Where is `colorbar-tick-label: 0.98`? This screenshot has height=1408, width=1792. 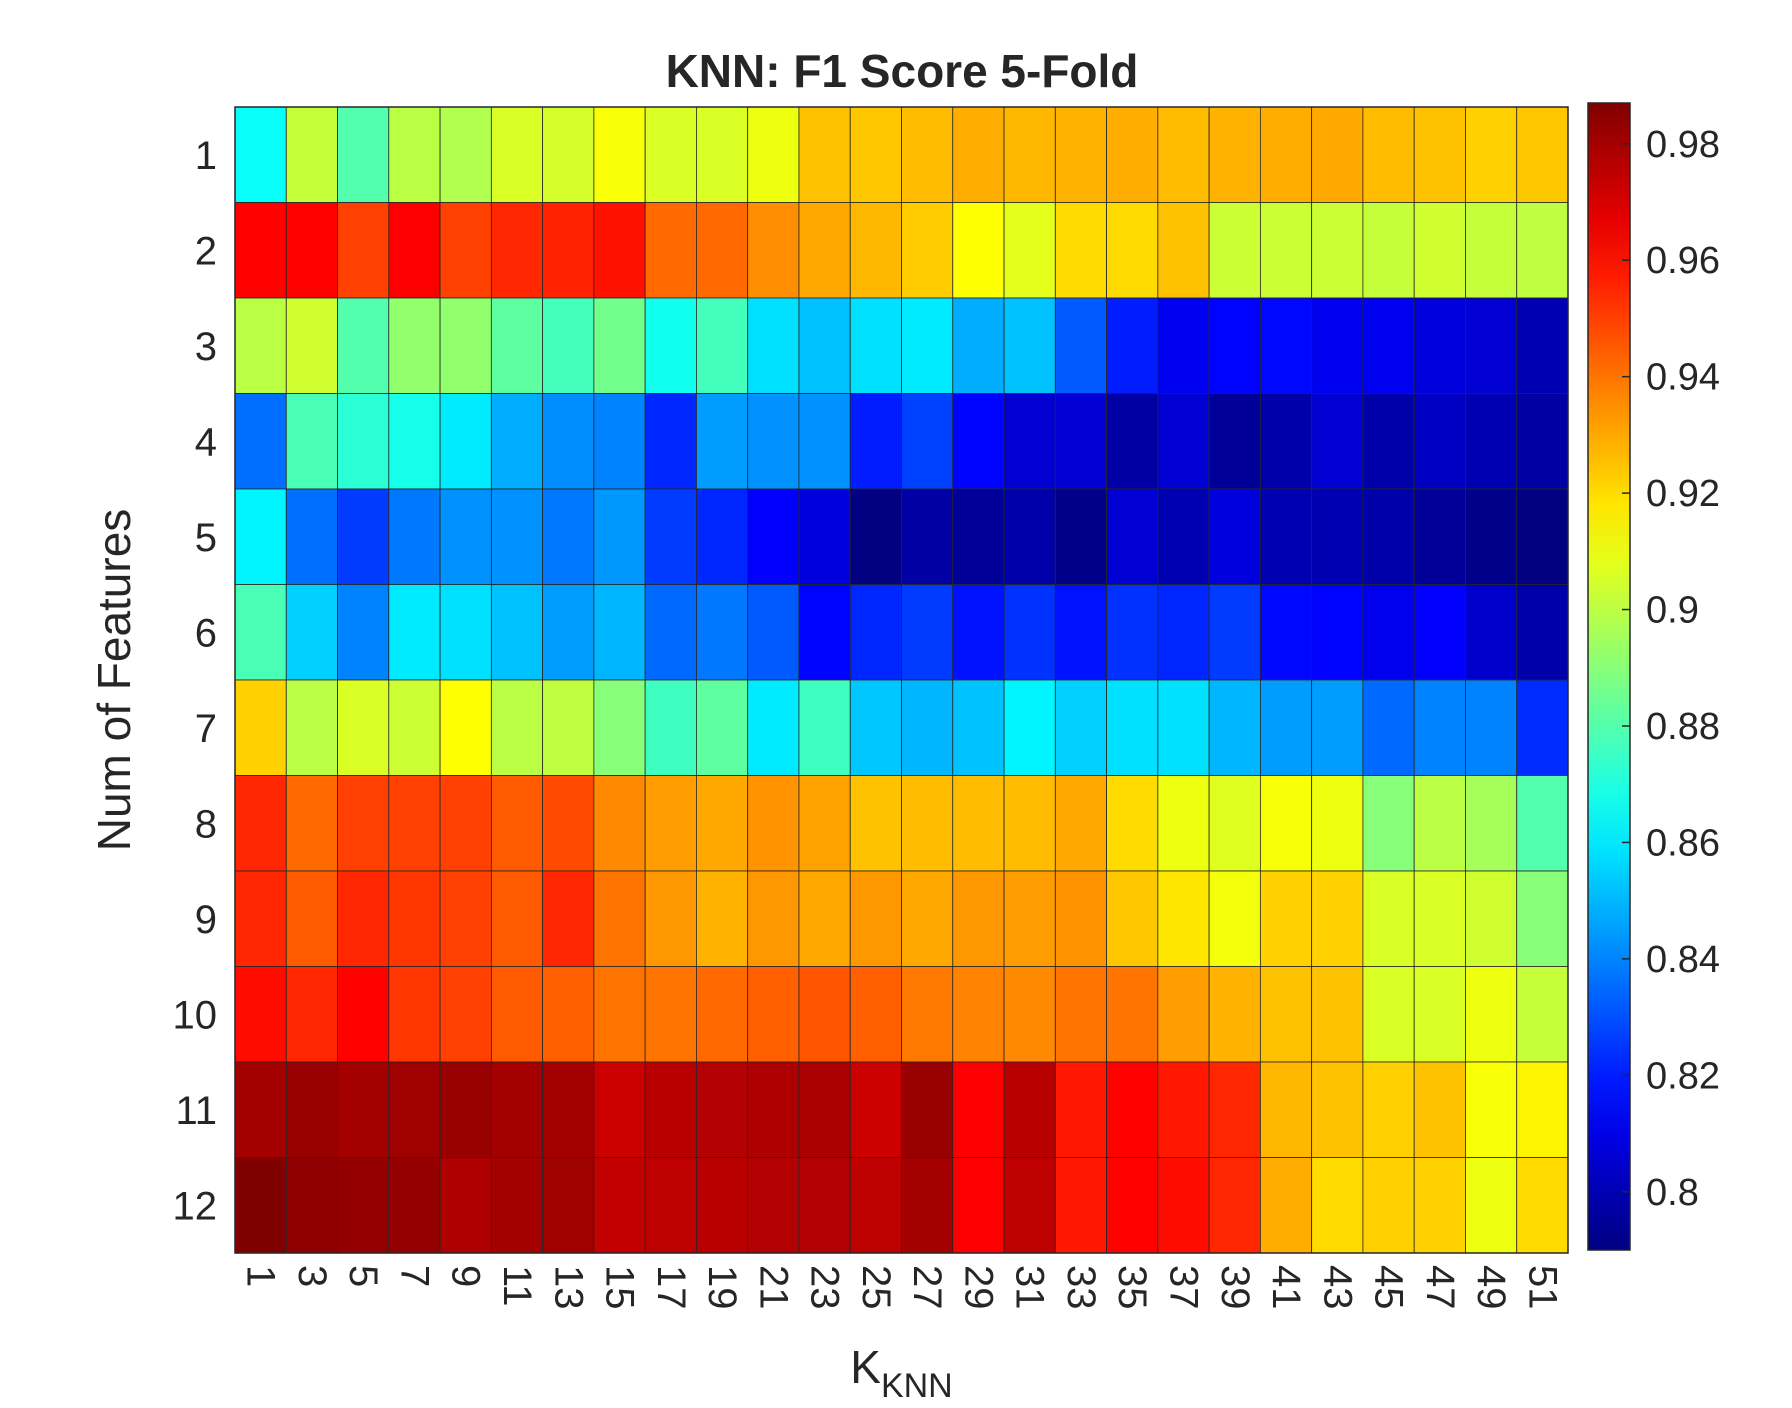
colorbar-tick-label: 0.98 is located at coordinates (1683, 145).